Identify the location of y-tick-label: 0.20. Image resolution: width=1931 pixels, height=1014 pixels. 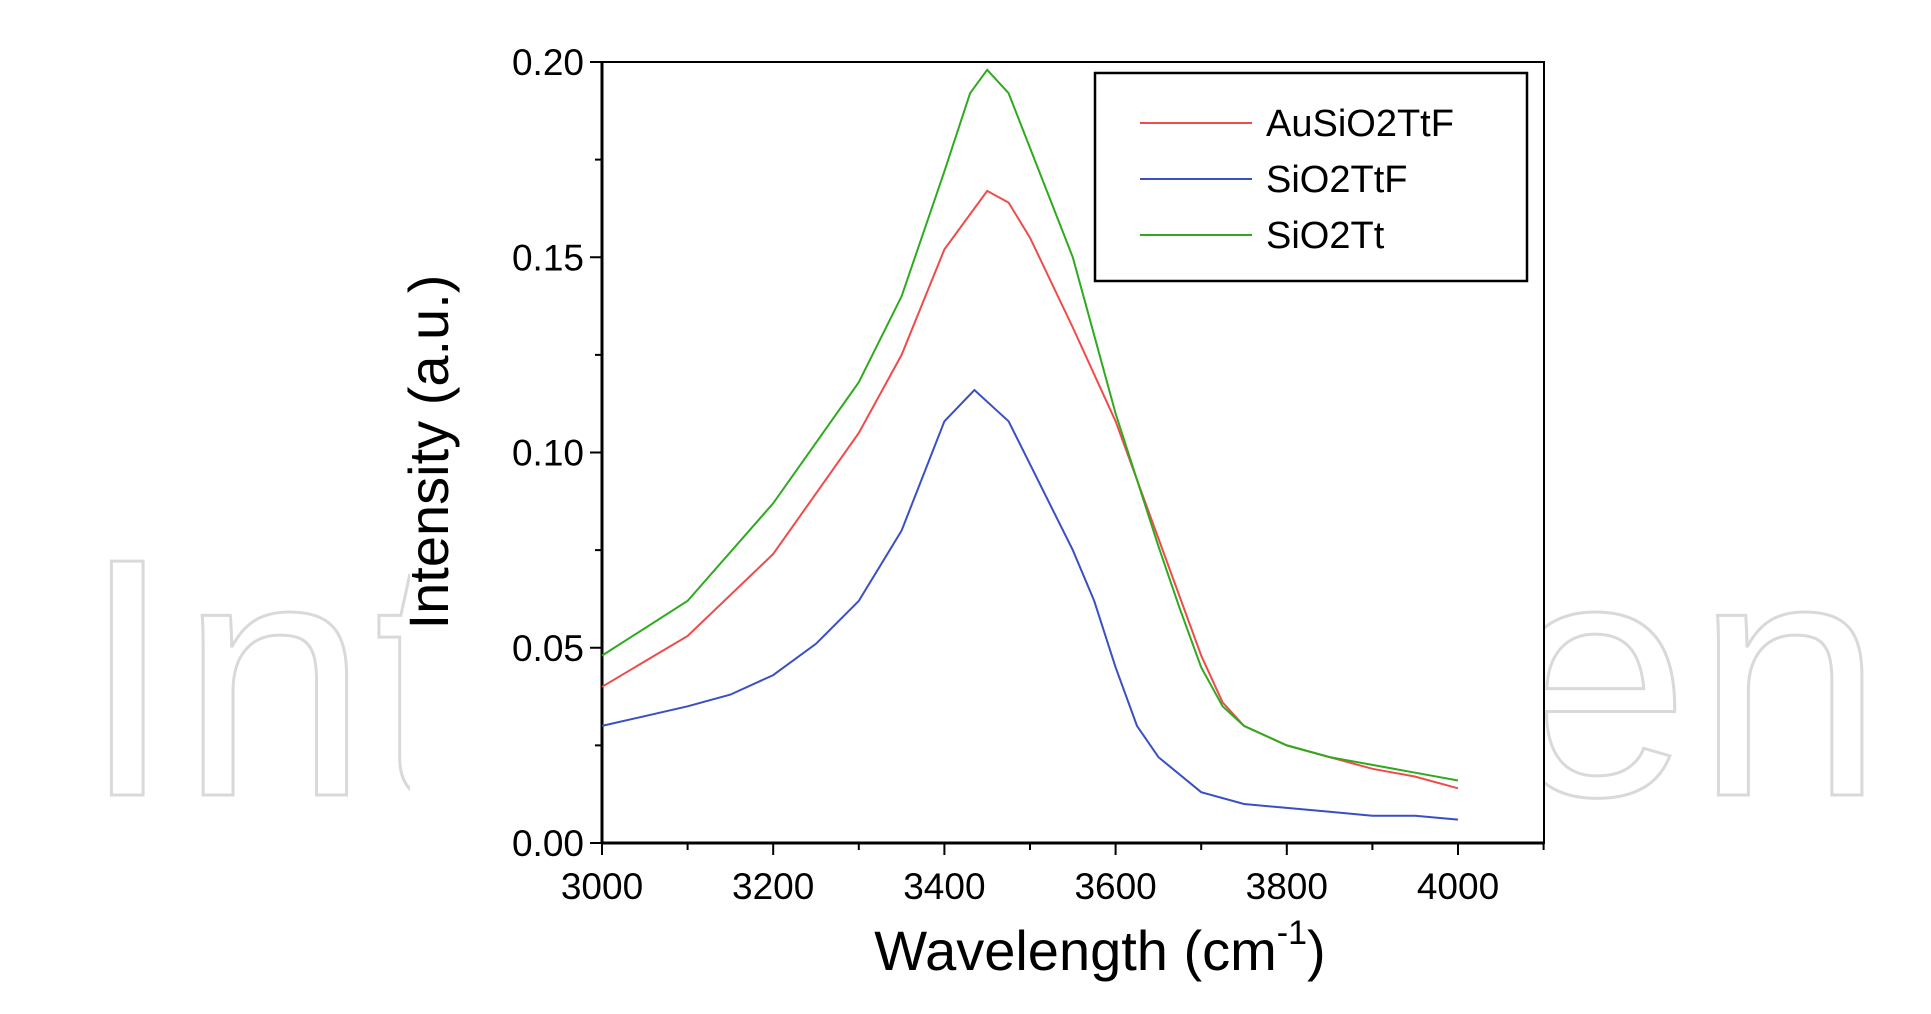
(548, 62).